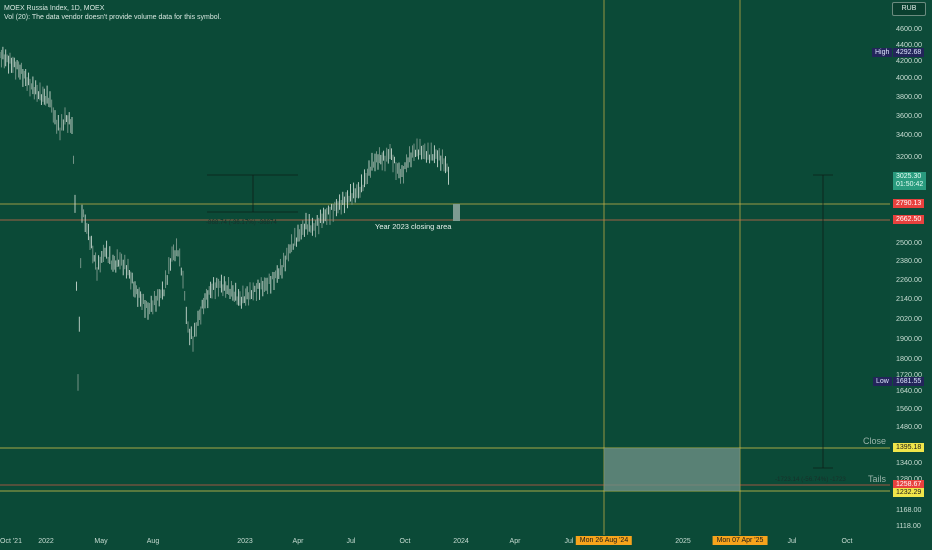 The image size is (932, 550). What do you see at coordinates (604, 540) in the screenshot?
I see `x-tick: Mon 26 Aug '24` at bounding box center [604, 540].